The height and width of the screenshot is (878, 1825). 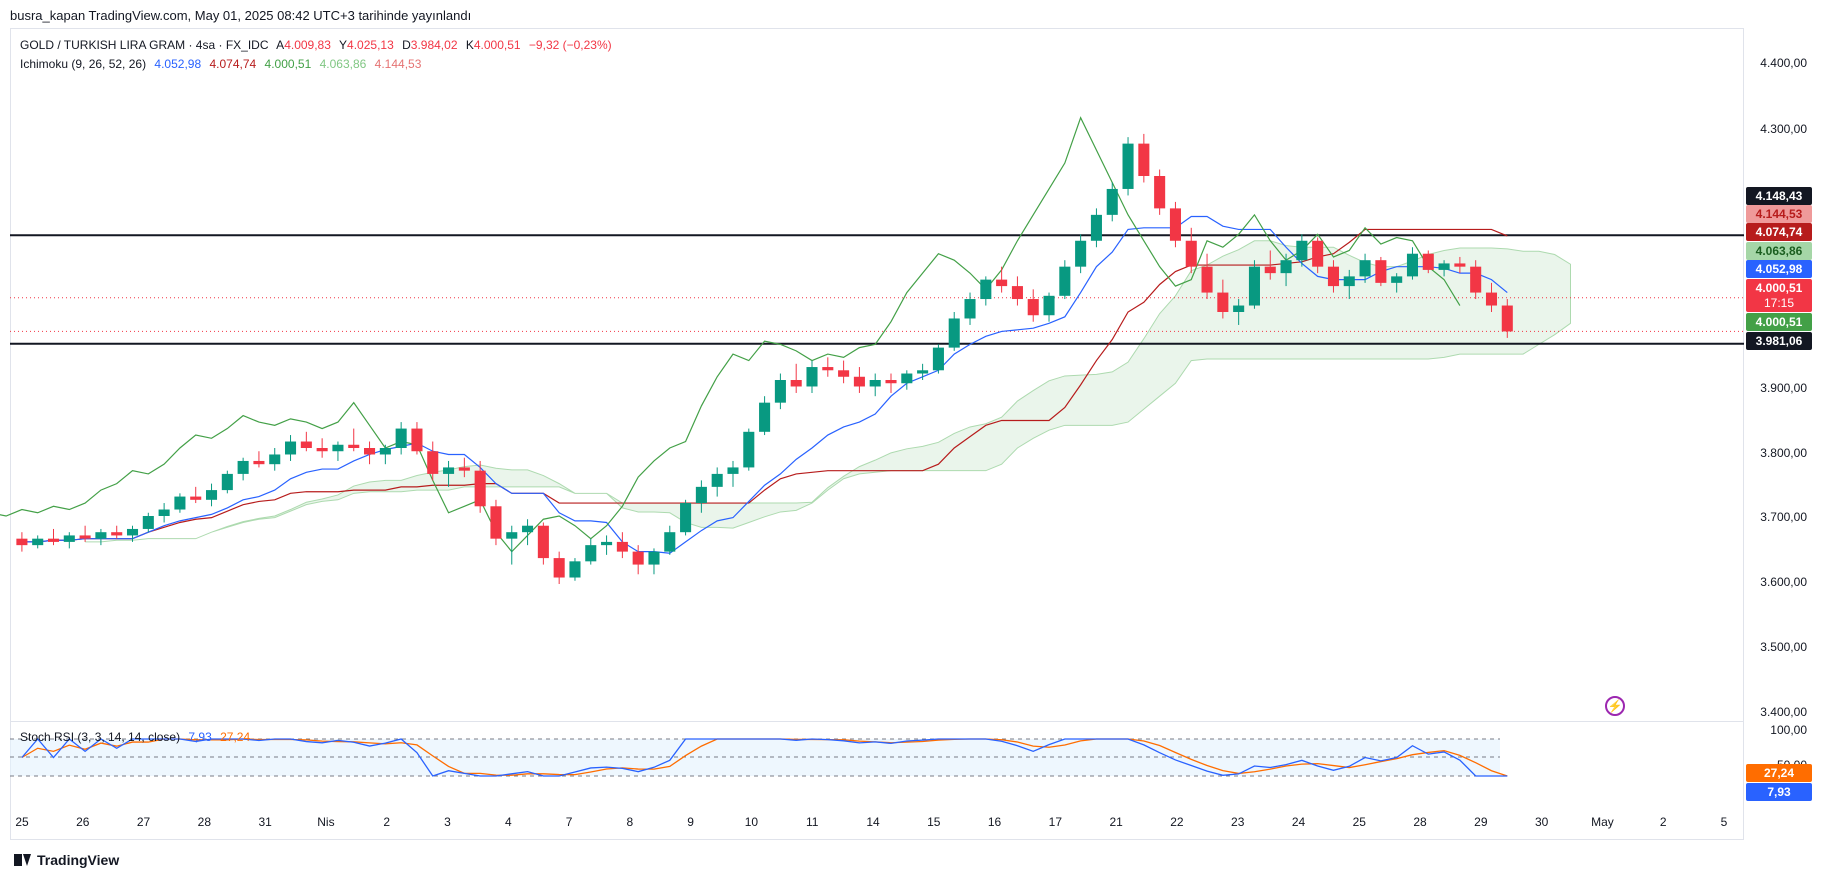 I want to click on time-label: May, so click(x=1602, y=822).